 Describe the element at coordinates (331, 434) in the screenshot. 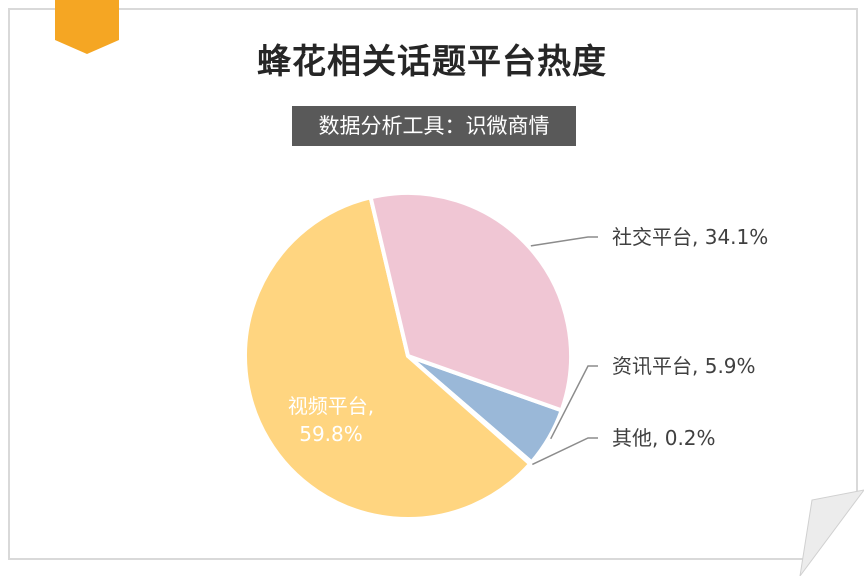

I see `data-label-0-line-1: 59.8%` at that location.